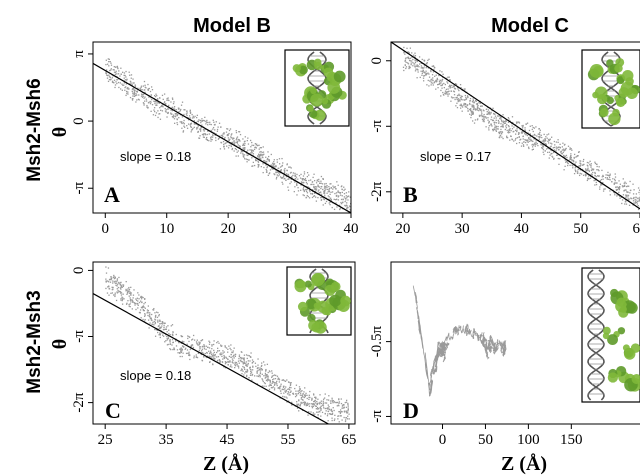  What do you see at coordinates (79, 54) in the screenshot?
I see `y-tick-label: π` at bounding box center [79, 54].